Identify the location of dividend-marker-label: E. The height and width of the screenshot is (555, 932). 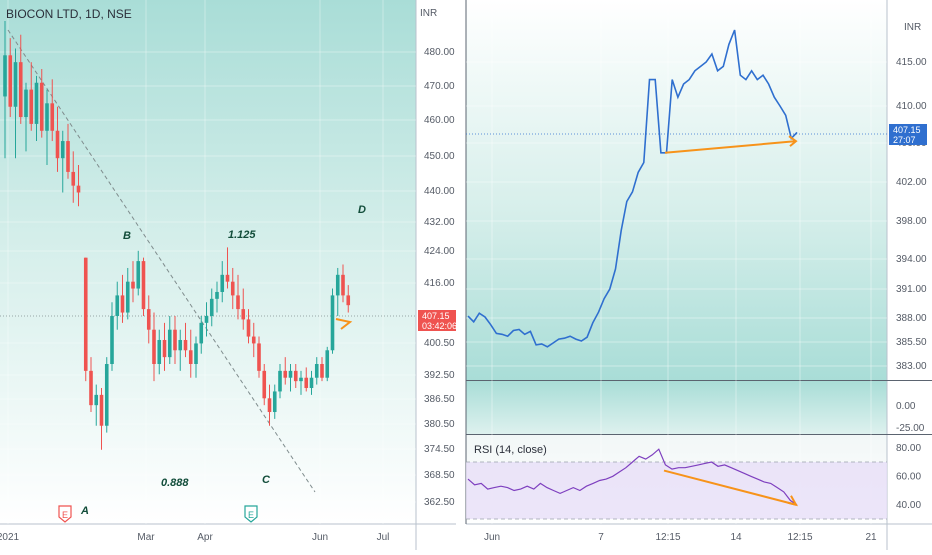
(251, 515).